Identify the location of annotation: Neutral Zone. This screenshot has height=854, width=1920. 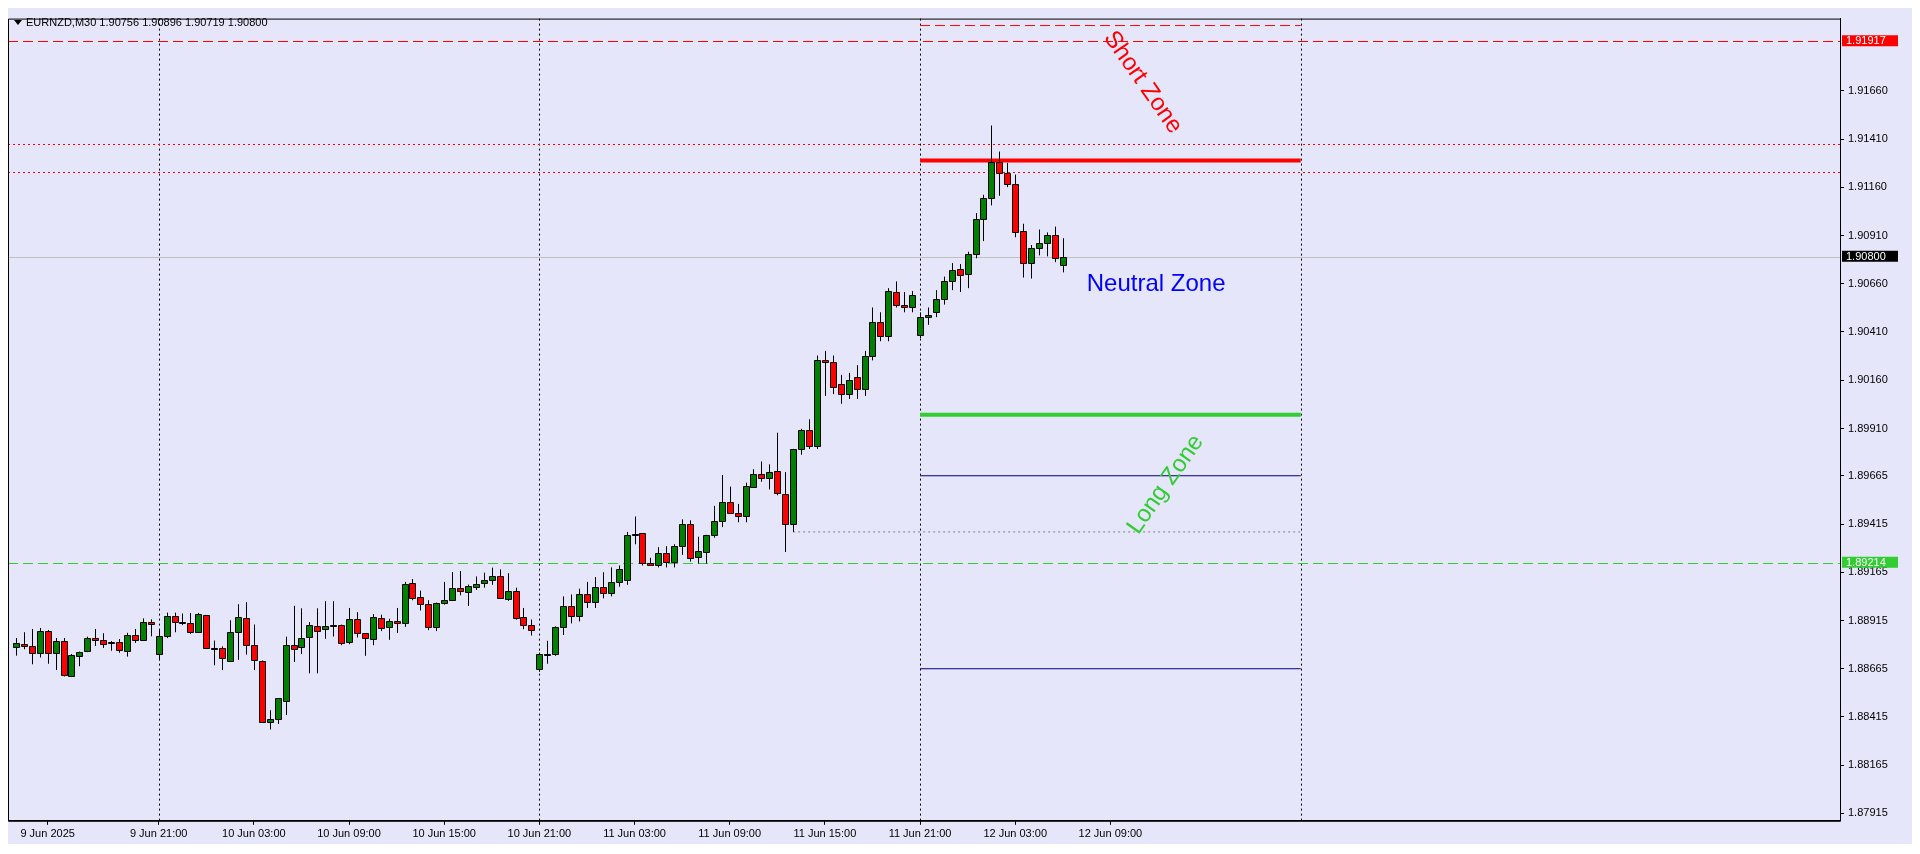
(1156, 282).